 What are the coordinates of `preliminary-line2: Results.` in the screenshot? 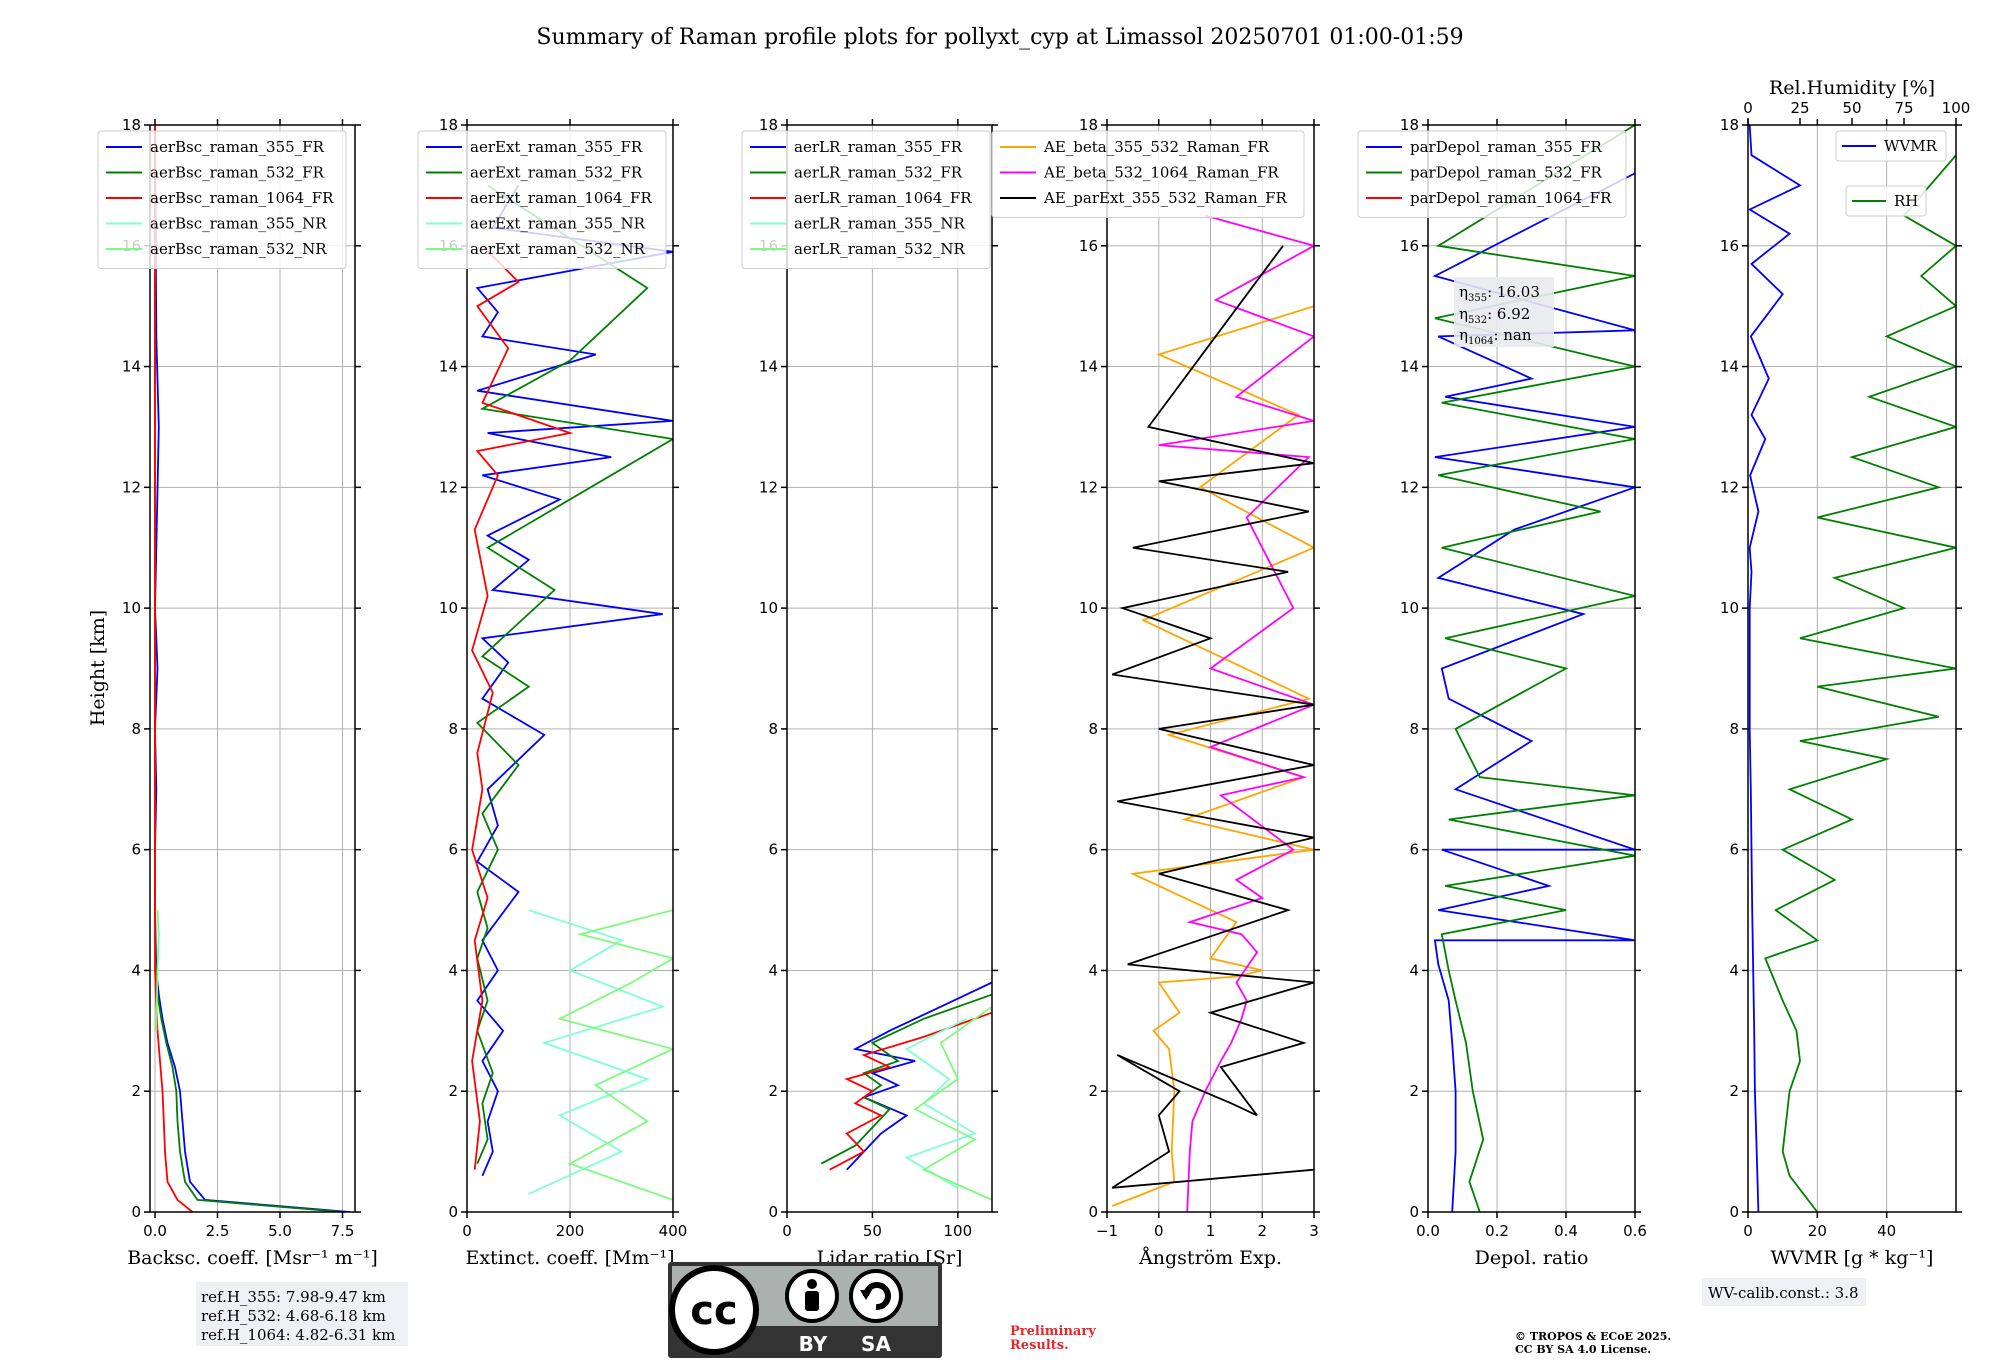 It's located at (1039, 1345).